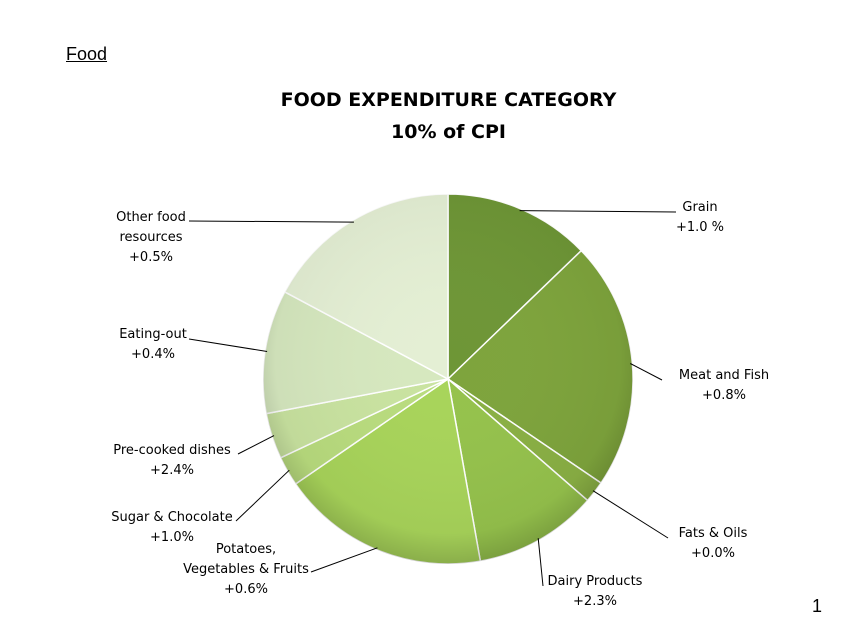  Describe the element at coordinates (151, 237) in the screenshot. I see `slice-label-other-food-resources: Other food resources +0.5%` at that location.